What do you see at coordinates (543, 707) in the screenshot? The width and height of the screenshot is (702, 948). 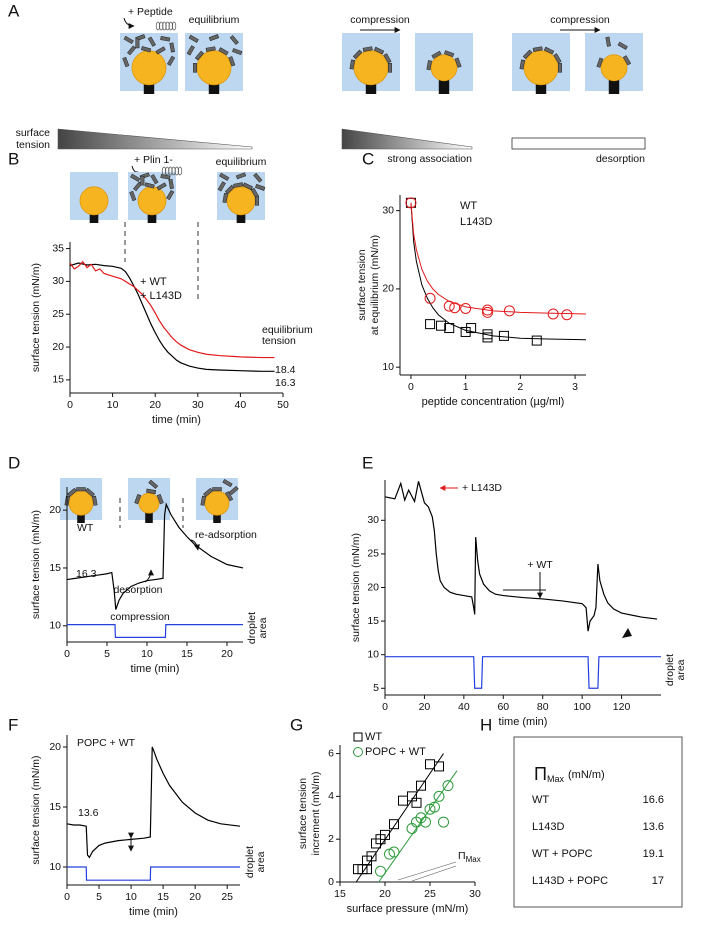 I see `x-tick-label: 80` at bounding box center [543, 707].